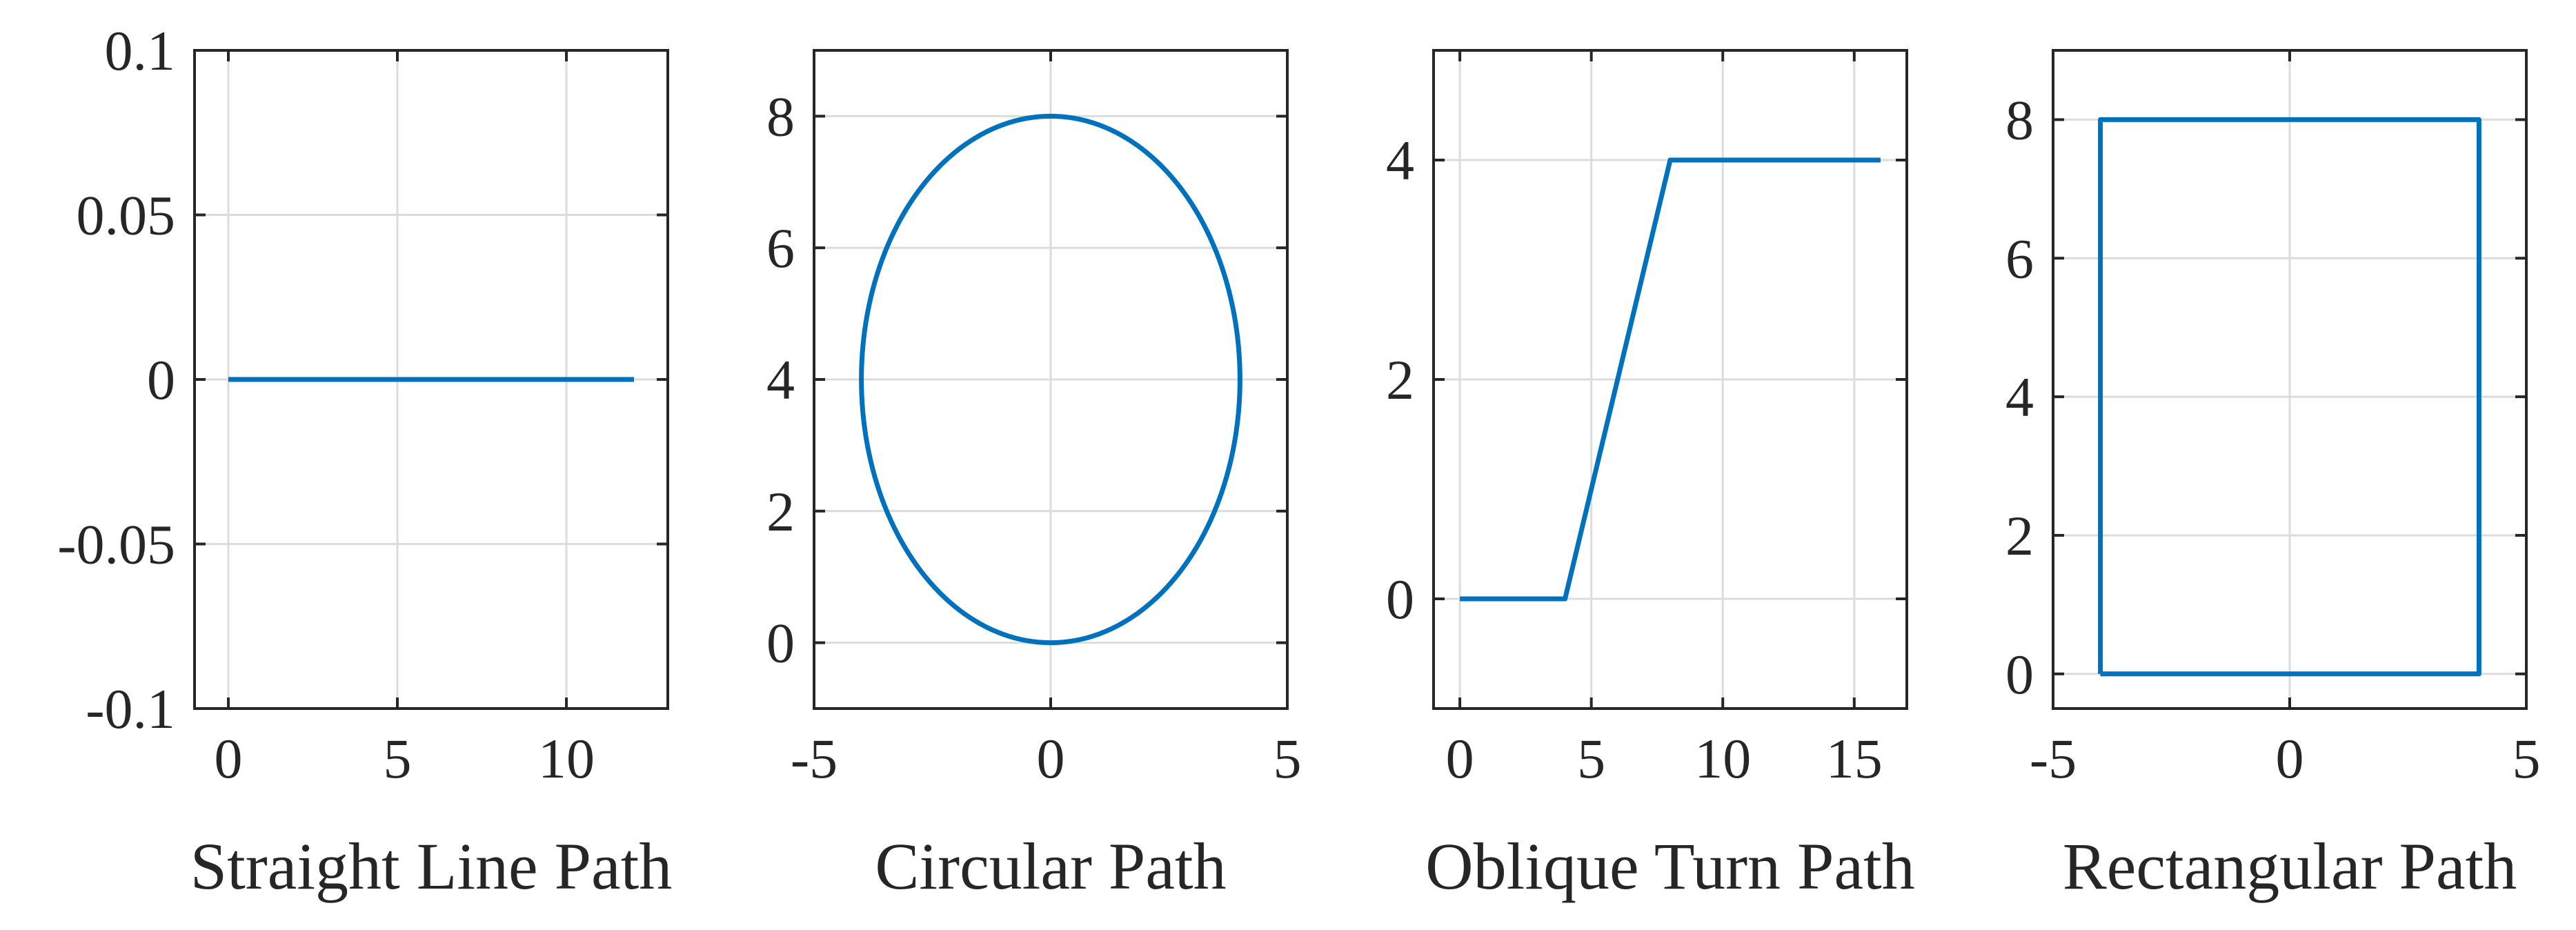 This screenshot has height=930, width=2576. I want to click on y-tick-label: 0.05, so click(126, 215).